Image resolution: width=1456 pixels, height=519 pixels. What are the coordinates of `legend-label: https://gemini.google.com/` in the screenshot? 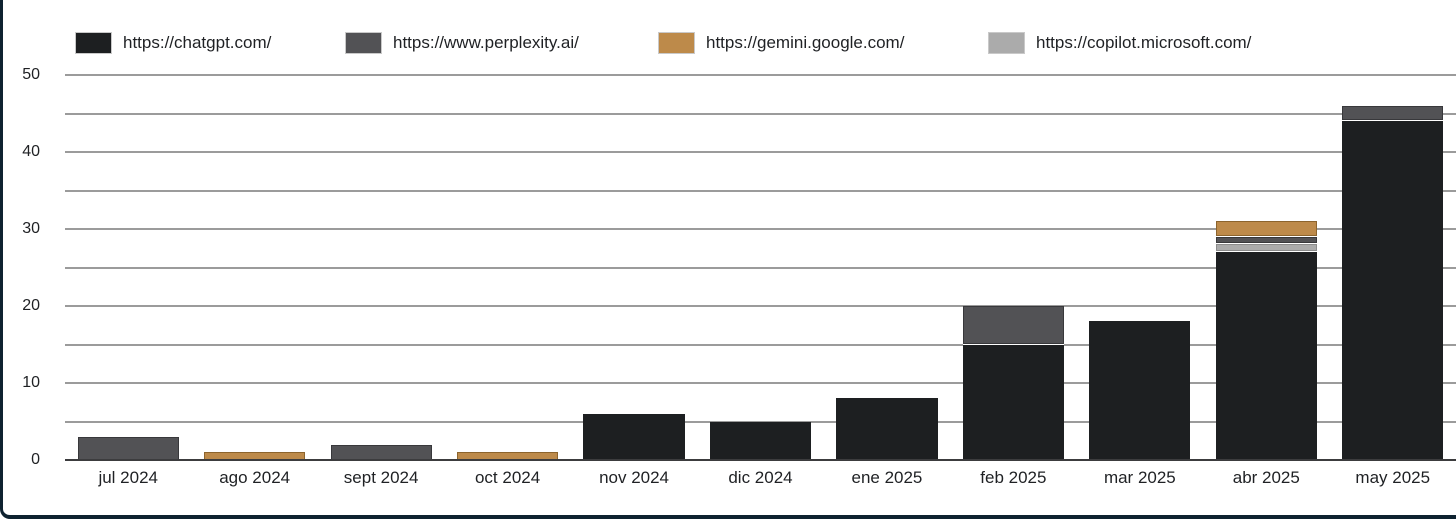 It's located at (805, 42).